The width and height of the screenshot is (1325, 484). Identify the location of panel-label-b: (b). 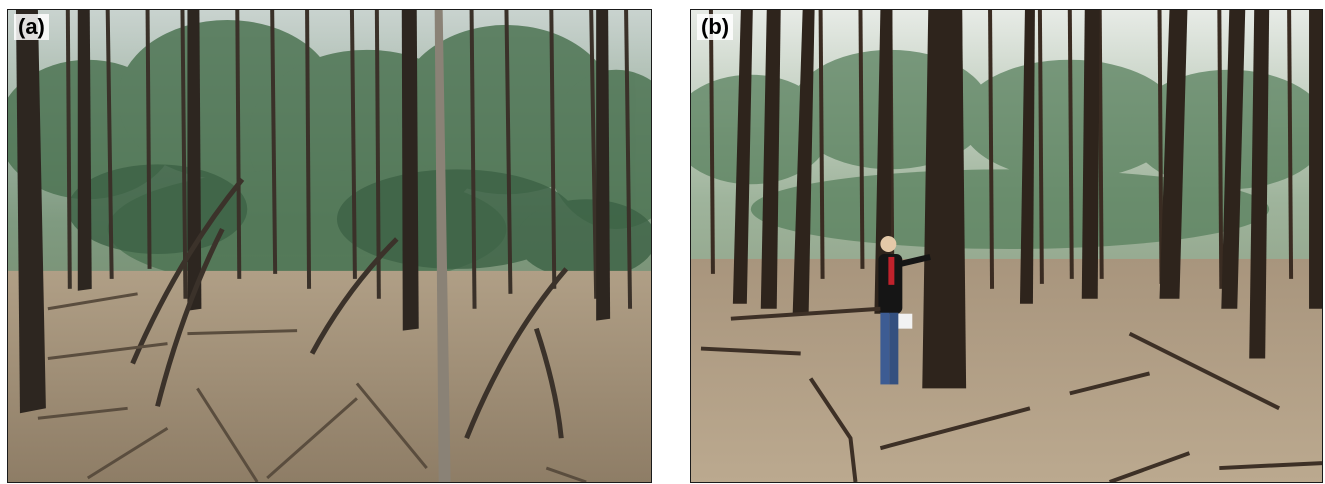
(715, 27).